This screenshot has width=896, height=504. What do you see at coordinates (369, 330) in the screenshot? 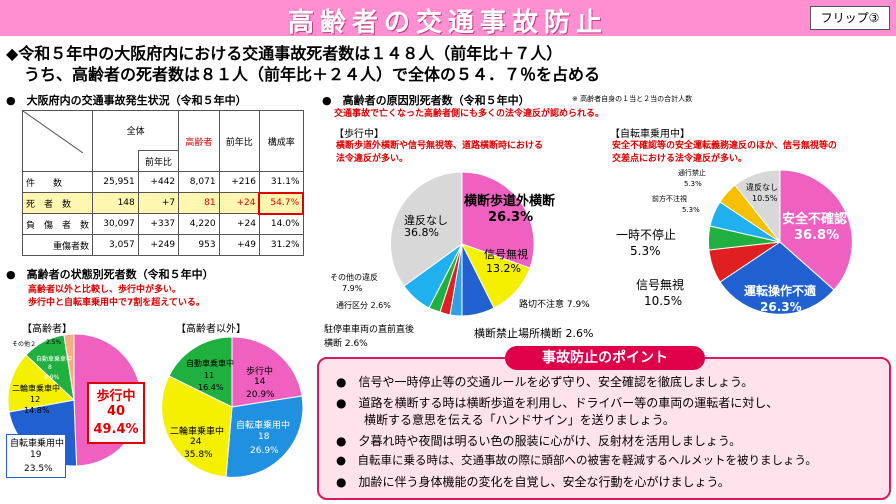
I see `walk-e1: 駐停車車両の直前直後` at bounding box center [369, 330].